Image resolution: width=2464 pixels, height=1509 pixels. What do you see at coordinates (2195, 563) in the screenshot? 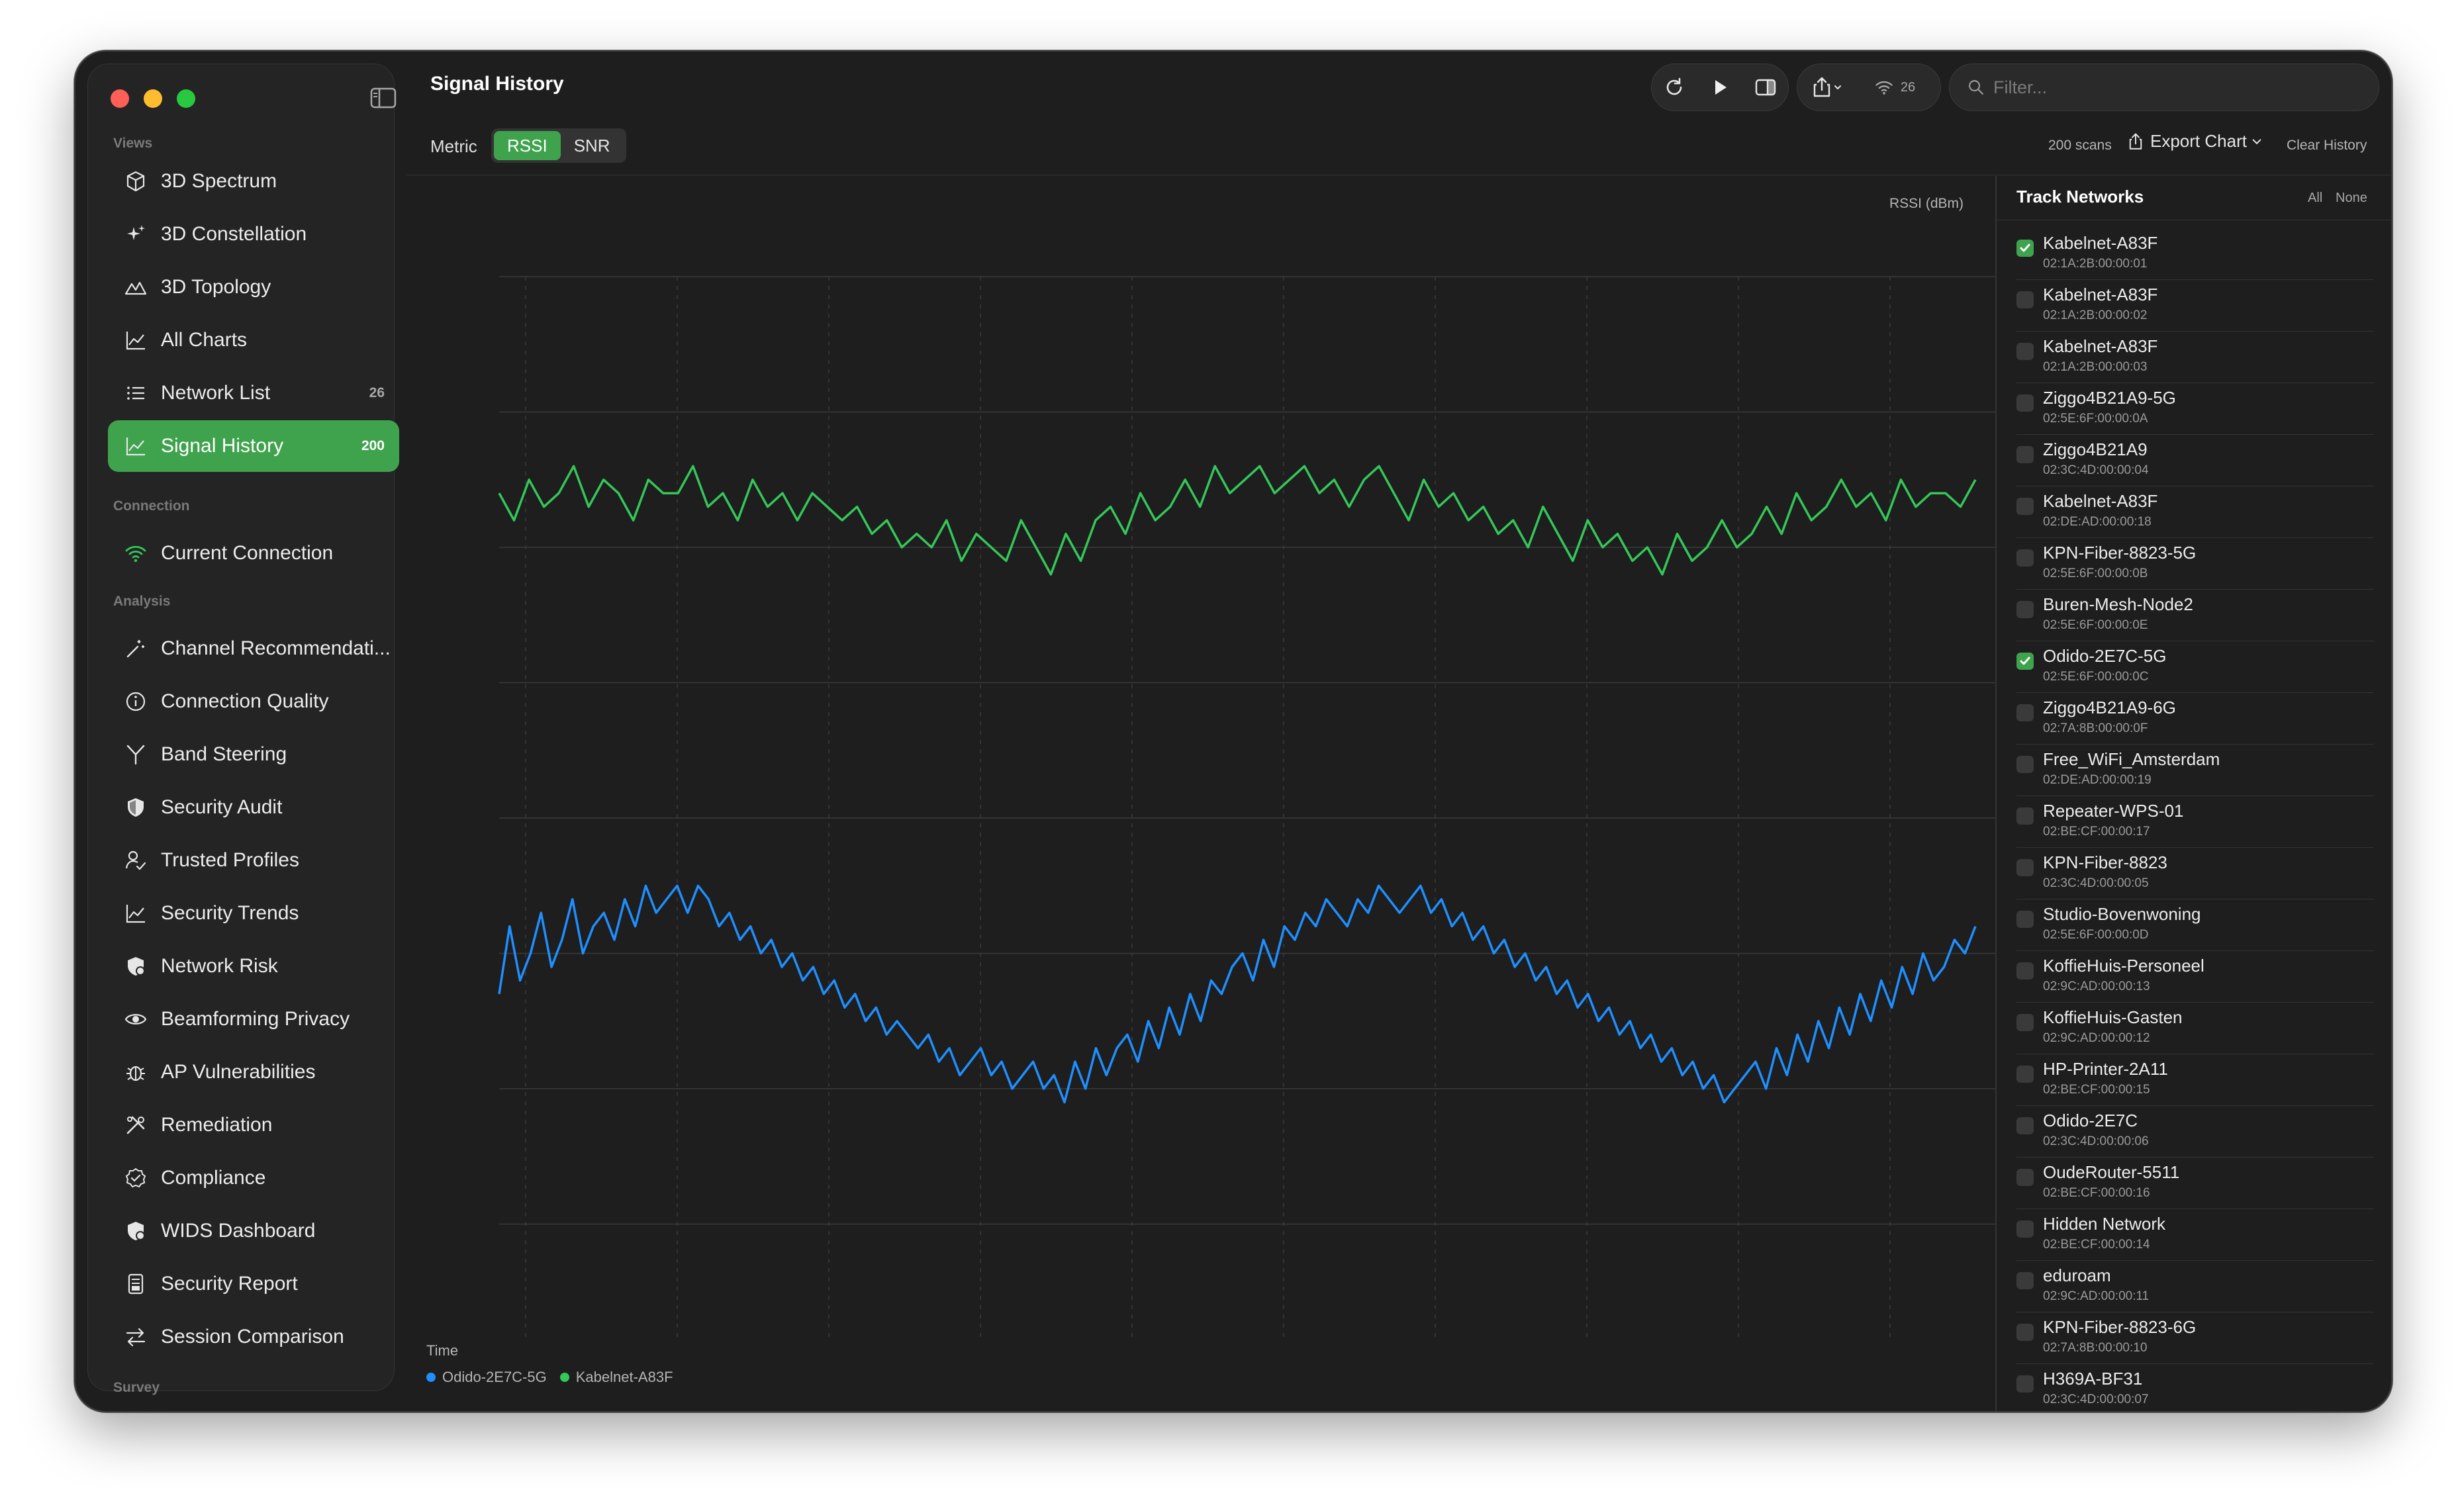
I see `track-network-row: KPN-Fiber-8823-5G 02:5E:6F:00:00:0B` at bounding box center [2195, 563].